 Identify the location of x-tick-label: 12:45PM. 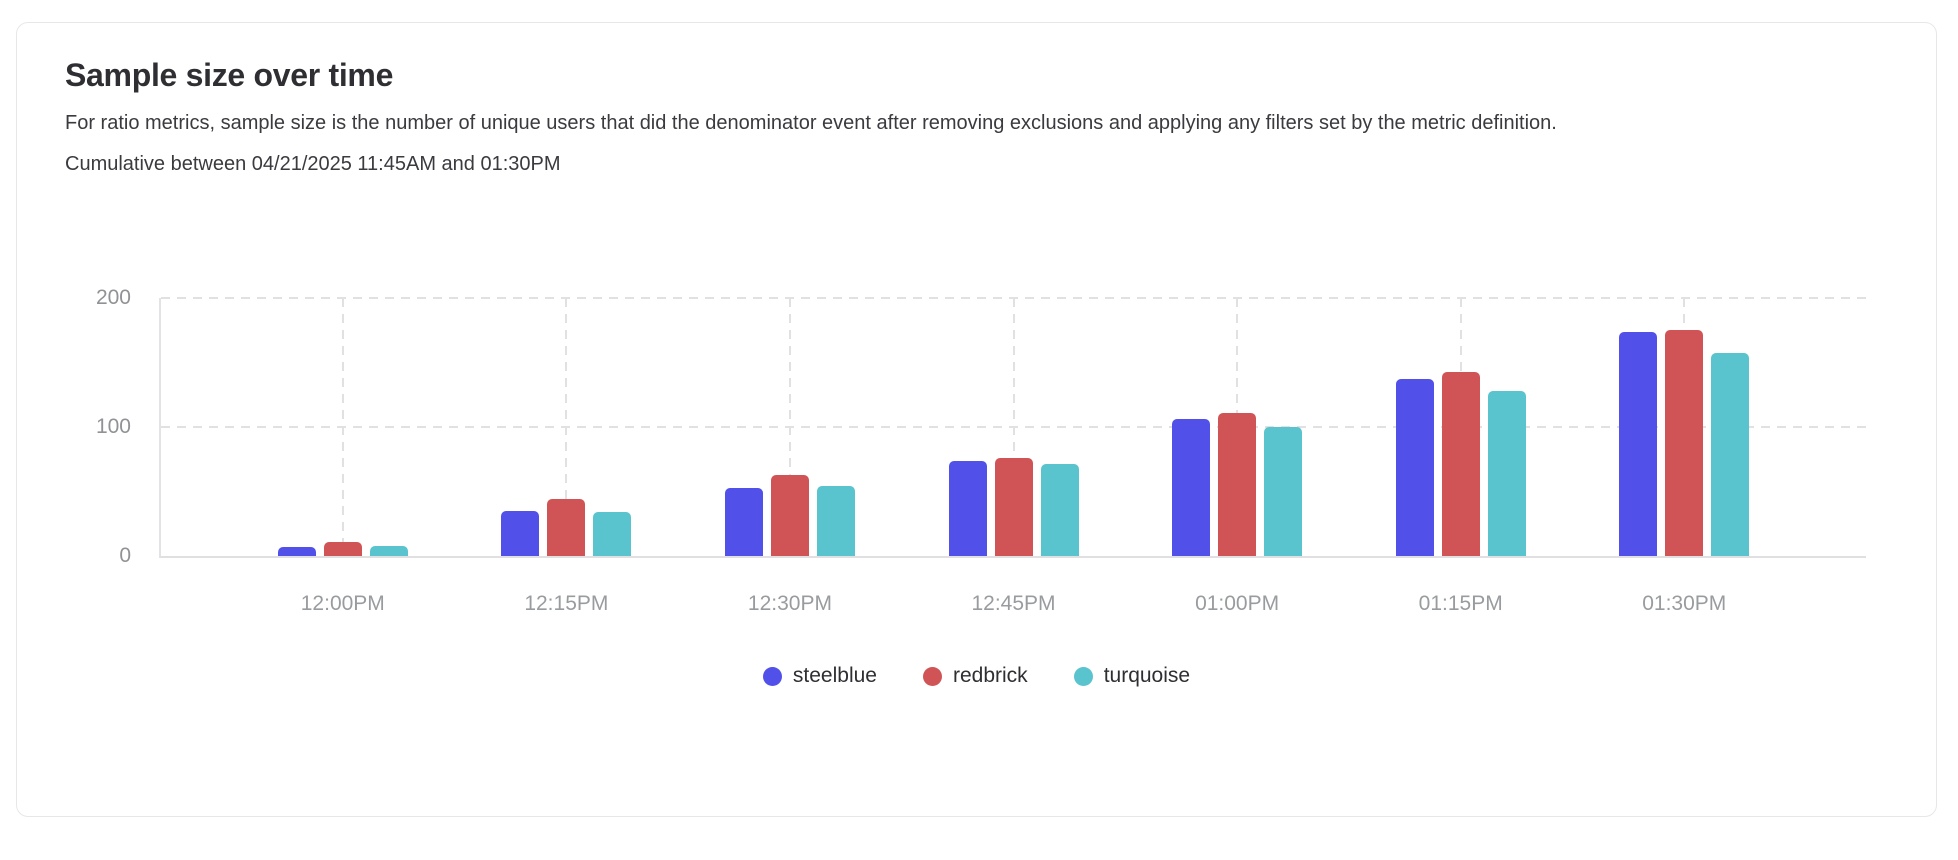
(1013, 603).